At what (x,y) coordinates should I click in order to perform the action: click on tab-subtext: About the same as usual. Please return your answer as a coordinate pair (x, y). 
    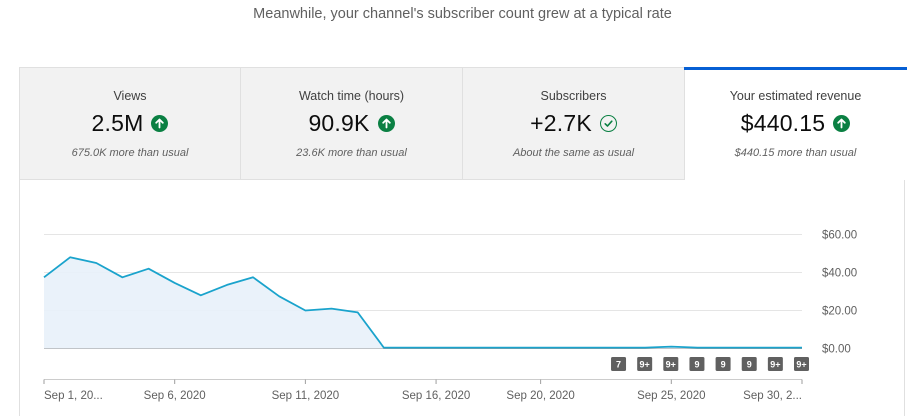
    Looking at the image, I should click on (573, 153).